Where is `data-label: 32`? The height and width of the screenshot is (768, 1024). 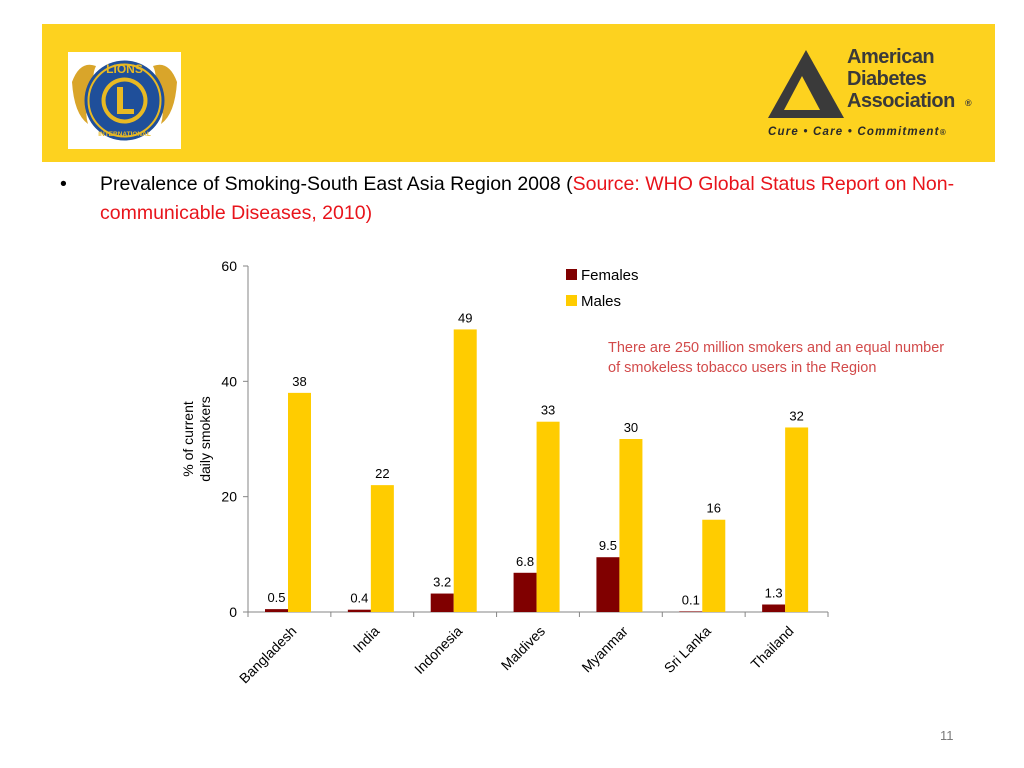
data-label: 32 is located at coordinates (796, 415).